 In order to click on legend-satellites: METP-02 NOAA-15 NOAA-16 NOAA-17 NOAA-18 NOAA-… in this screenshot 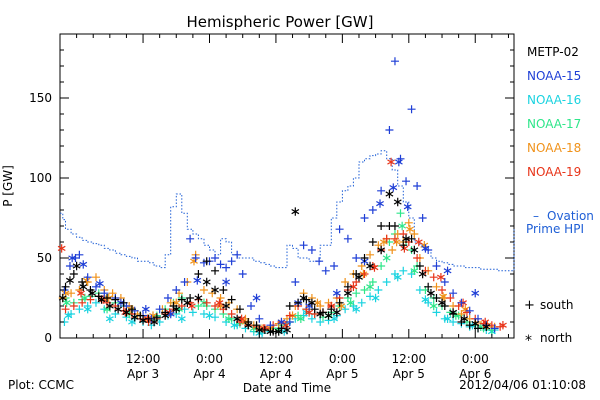, I will do `click(554, 112)`.